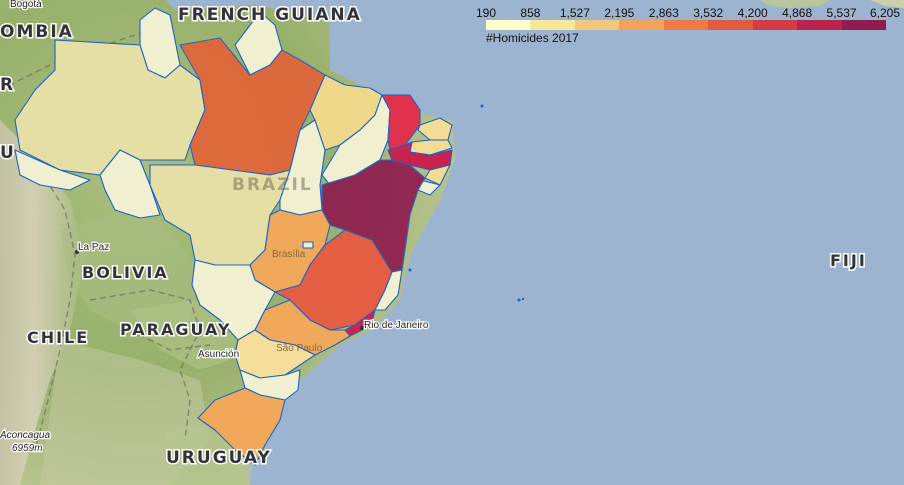 The width and height of the screenshot is (904, 485). I want to click on legend-tick-label: 6,205, so click(884, 13).